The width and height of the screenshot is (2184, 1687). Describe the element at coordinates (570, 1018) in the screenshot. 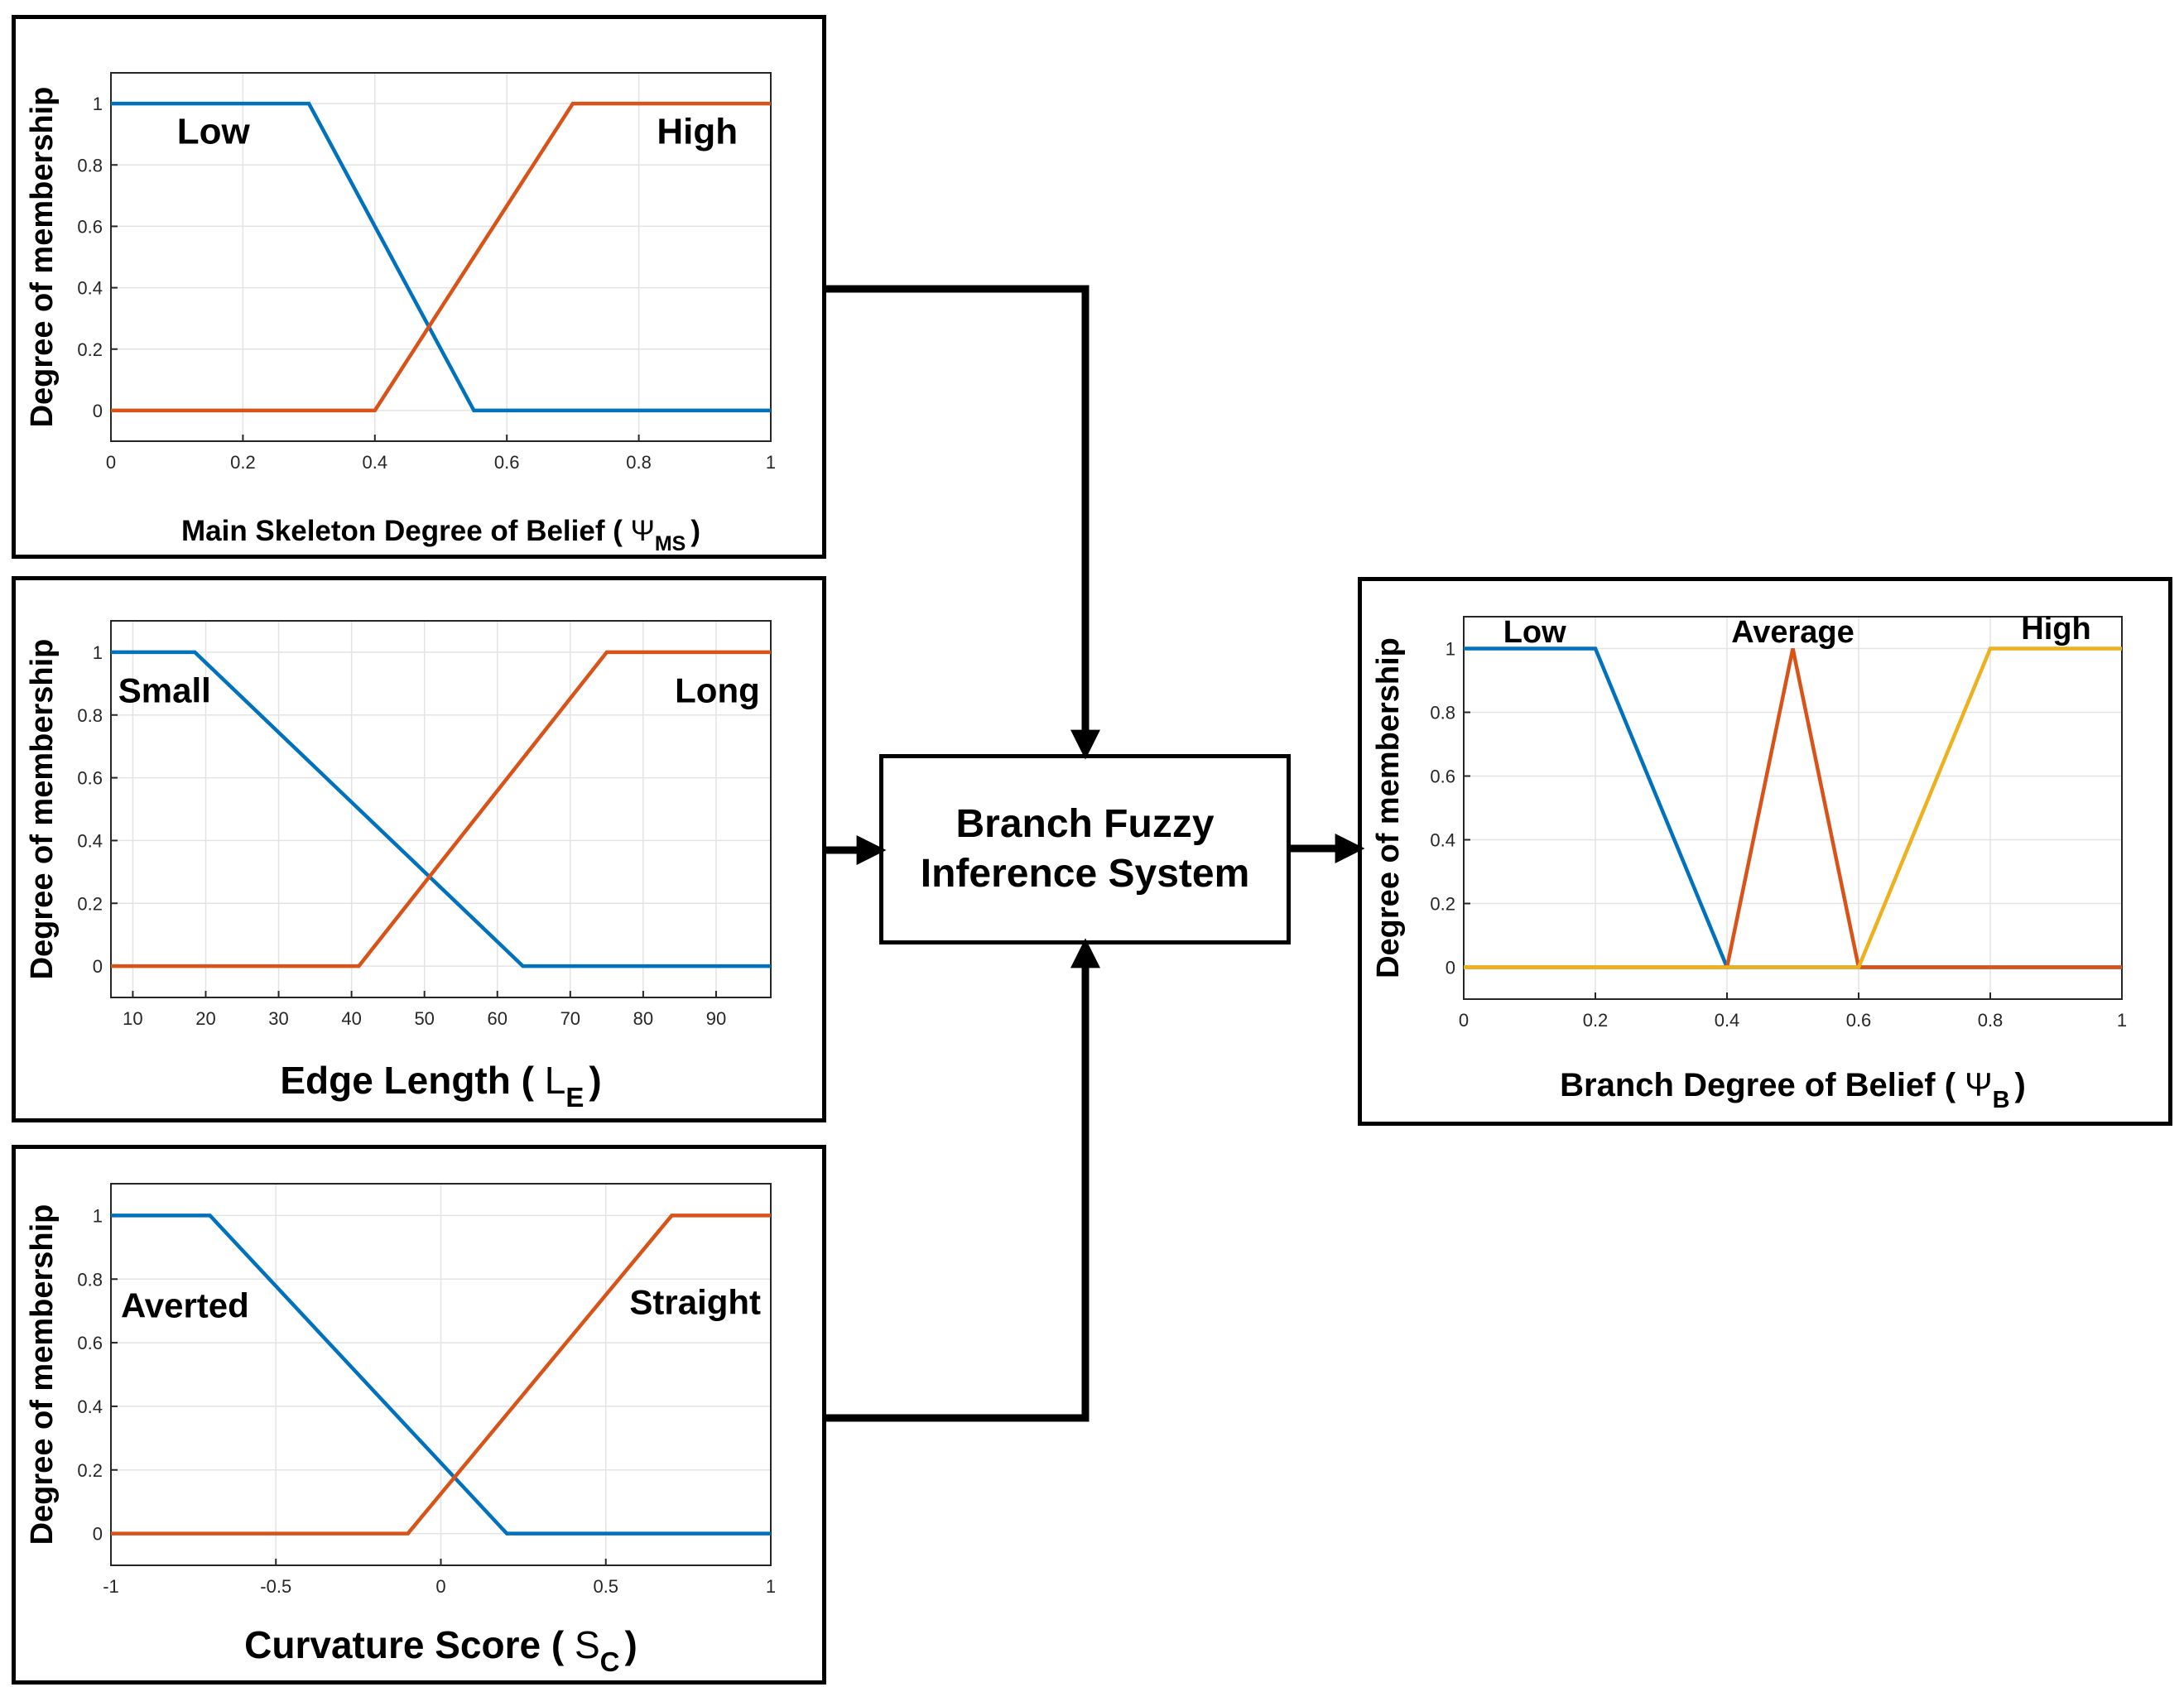

I see `x-tick-label: 70` at that location.